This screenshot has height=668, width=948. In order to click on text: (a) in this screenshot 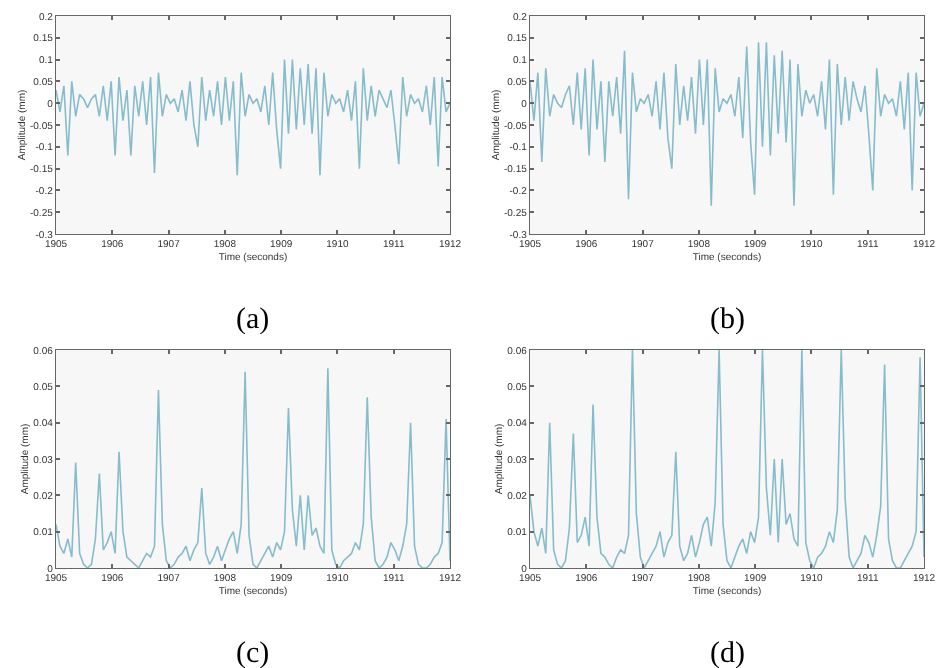, I will do `click(253, 320)`.